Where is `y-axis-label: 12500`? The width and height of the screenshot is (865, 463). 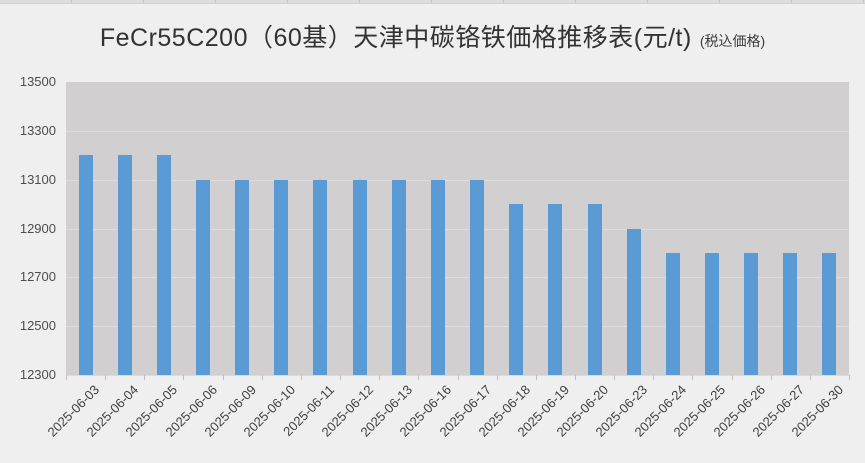
y-axis-label: 12500 is located at coordinates (37, 326).